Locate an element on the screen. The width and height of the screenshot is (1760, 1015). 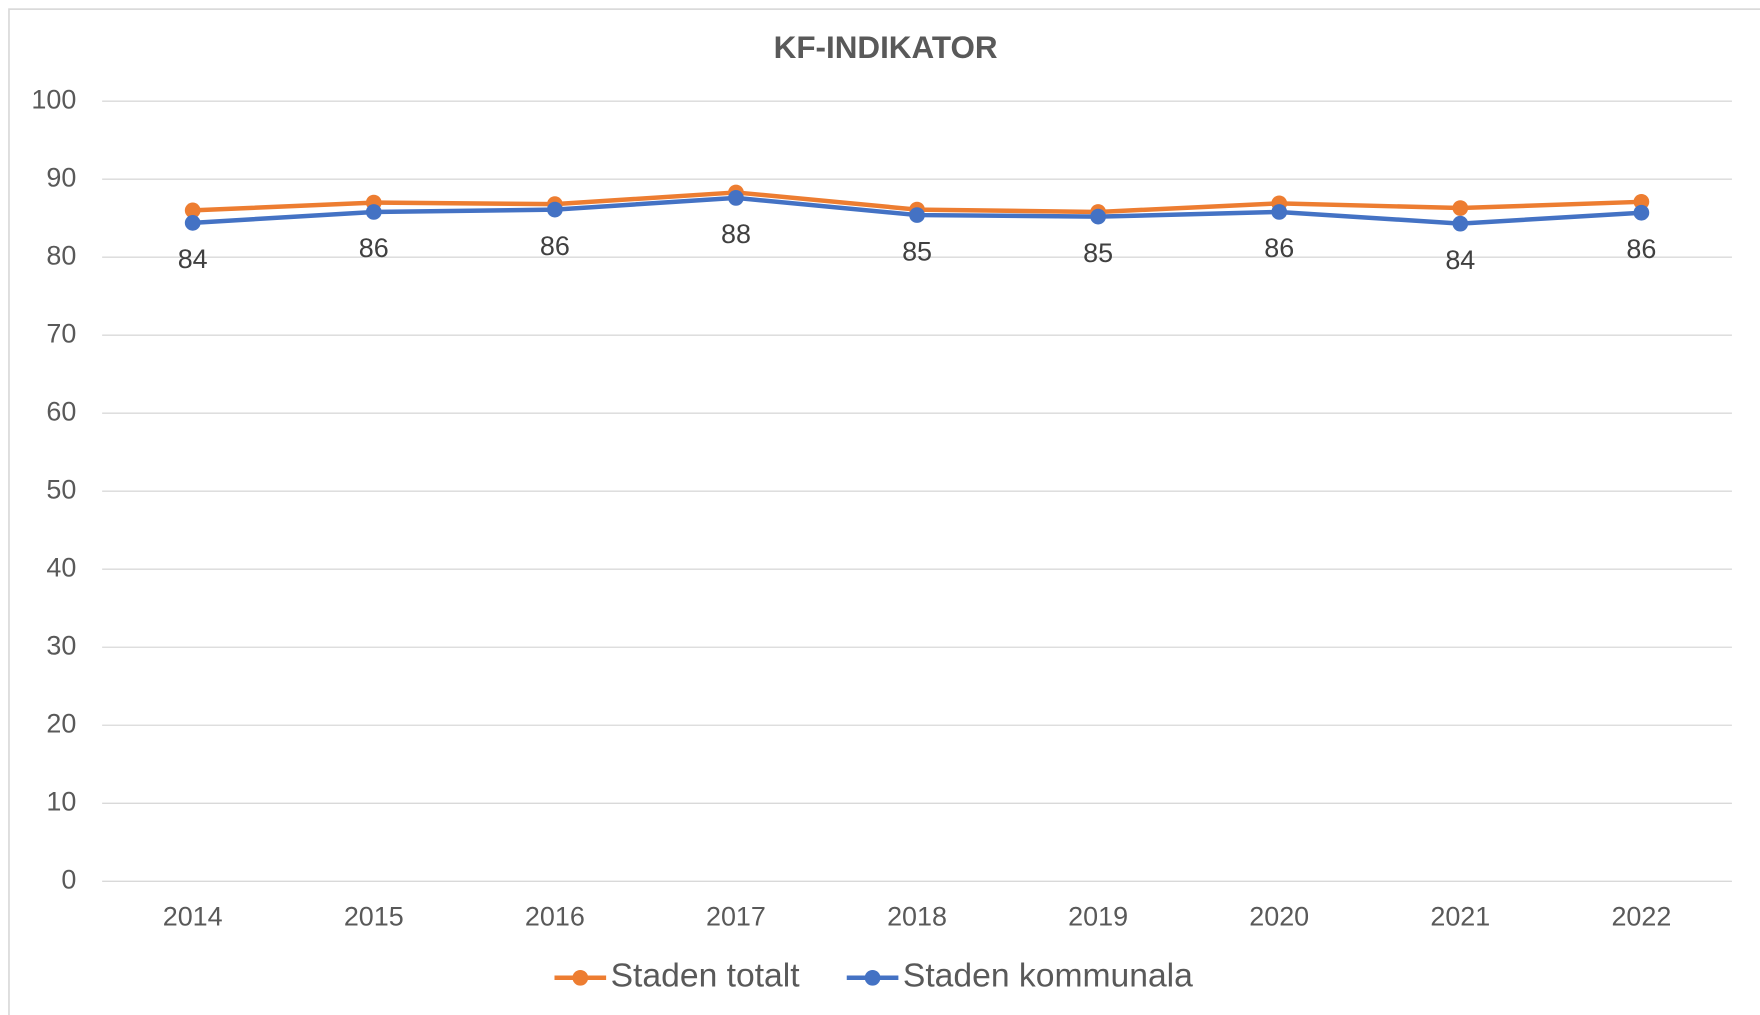
y-tick-label: 40 is located at coordinates (61, 567).